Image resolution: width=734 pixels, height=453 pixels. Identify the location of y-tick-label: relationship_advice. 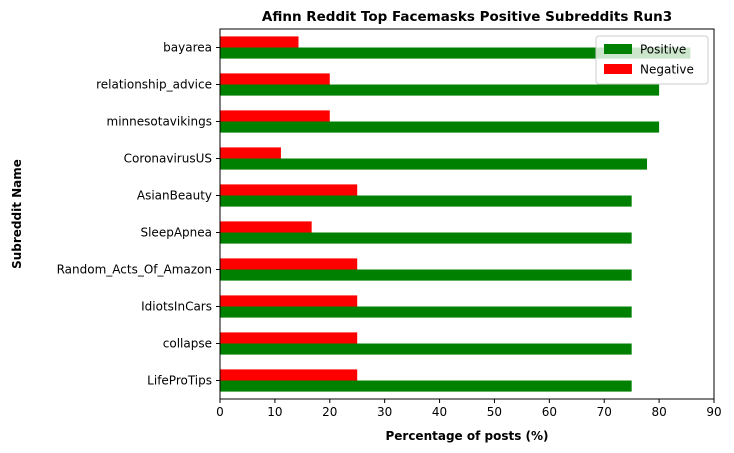
(154, 85).